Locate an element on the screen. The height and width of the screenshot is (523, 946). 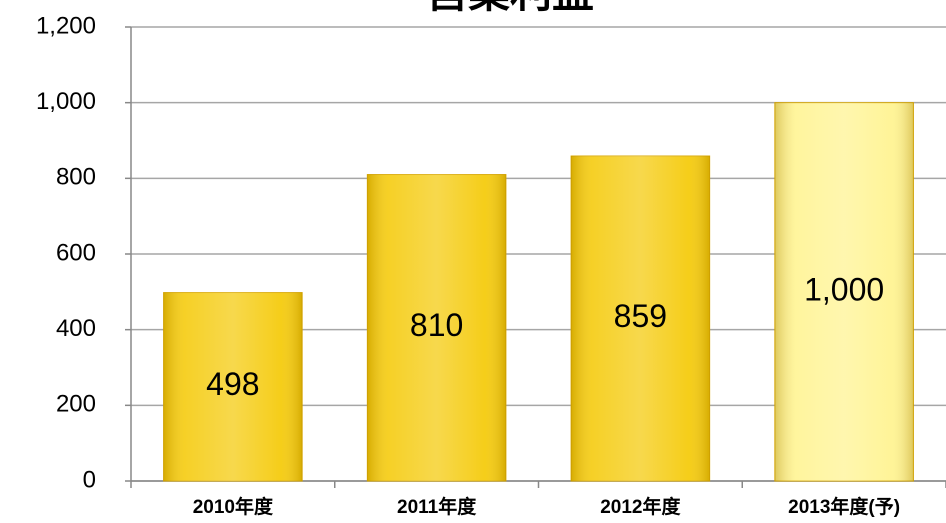
x-tick-label: 2011年度 is located at coordinates (437, 506).